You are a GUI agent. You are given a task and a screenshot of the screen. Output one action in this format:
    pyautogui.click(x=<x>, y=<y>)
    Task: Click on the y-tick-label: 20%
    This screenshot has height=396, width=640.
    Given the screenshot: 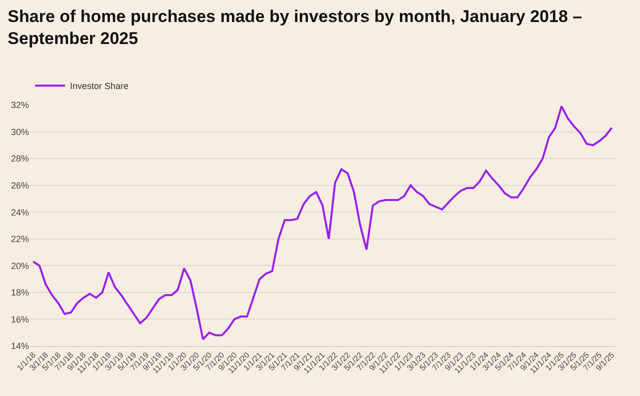 What is the action you would take?
    pyautogui.click(x=19, y=265)
    